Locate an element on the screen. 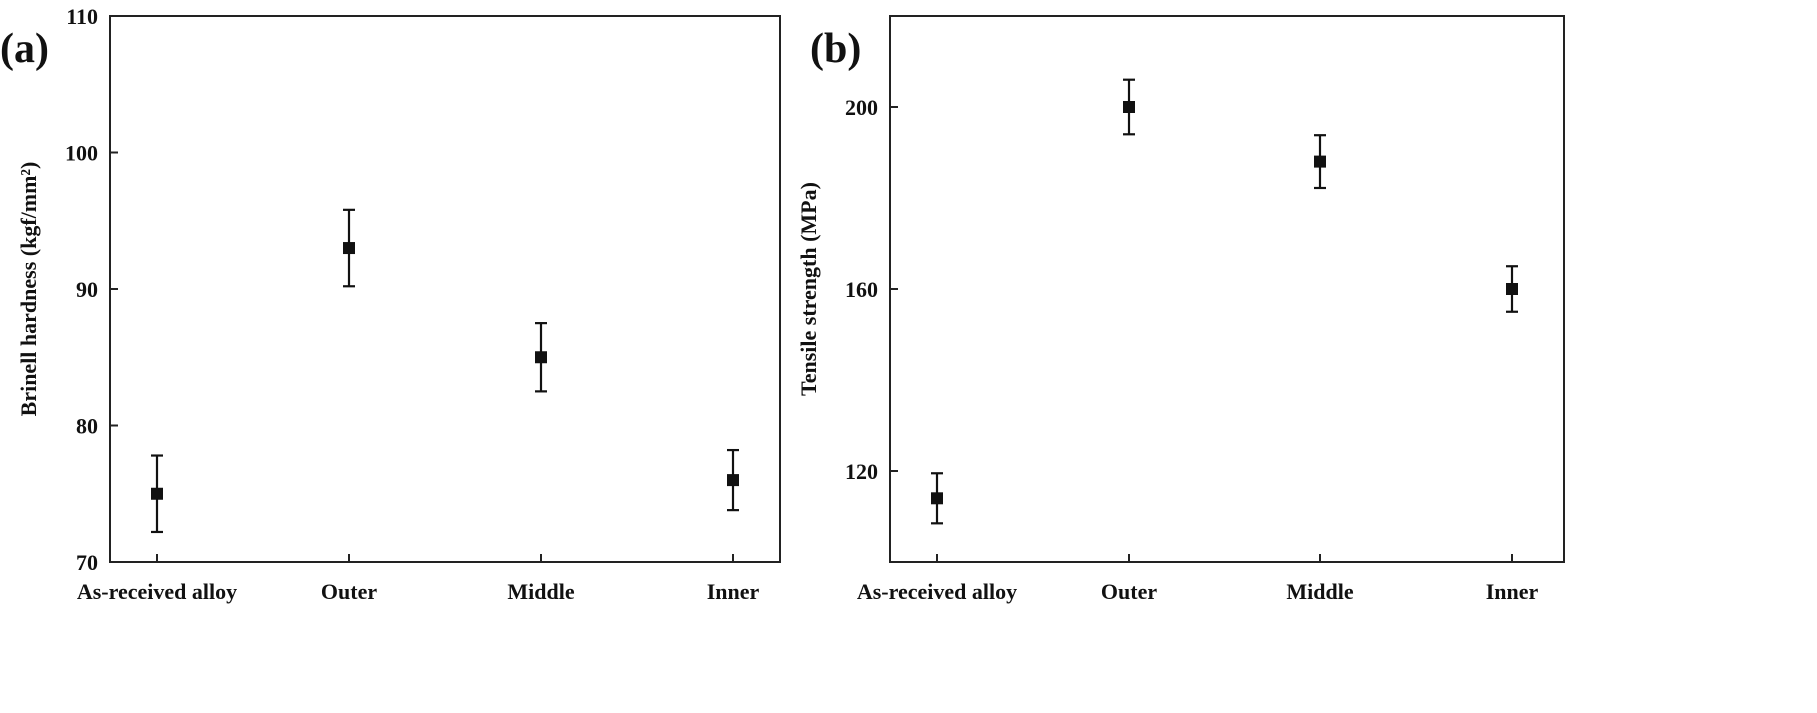 This screenshot has height=713, width=1817. y-axis-label: Brinell hardness (kgf/mm²) is located at coordinates (28, 289).